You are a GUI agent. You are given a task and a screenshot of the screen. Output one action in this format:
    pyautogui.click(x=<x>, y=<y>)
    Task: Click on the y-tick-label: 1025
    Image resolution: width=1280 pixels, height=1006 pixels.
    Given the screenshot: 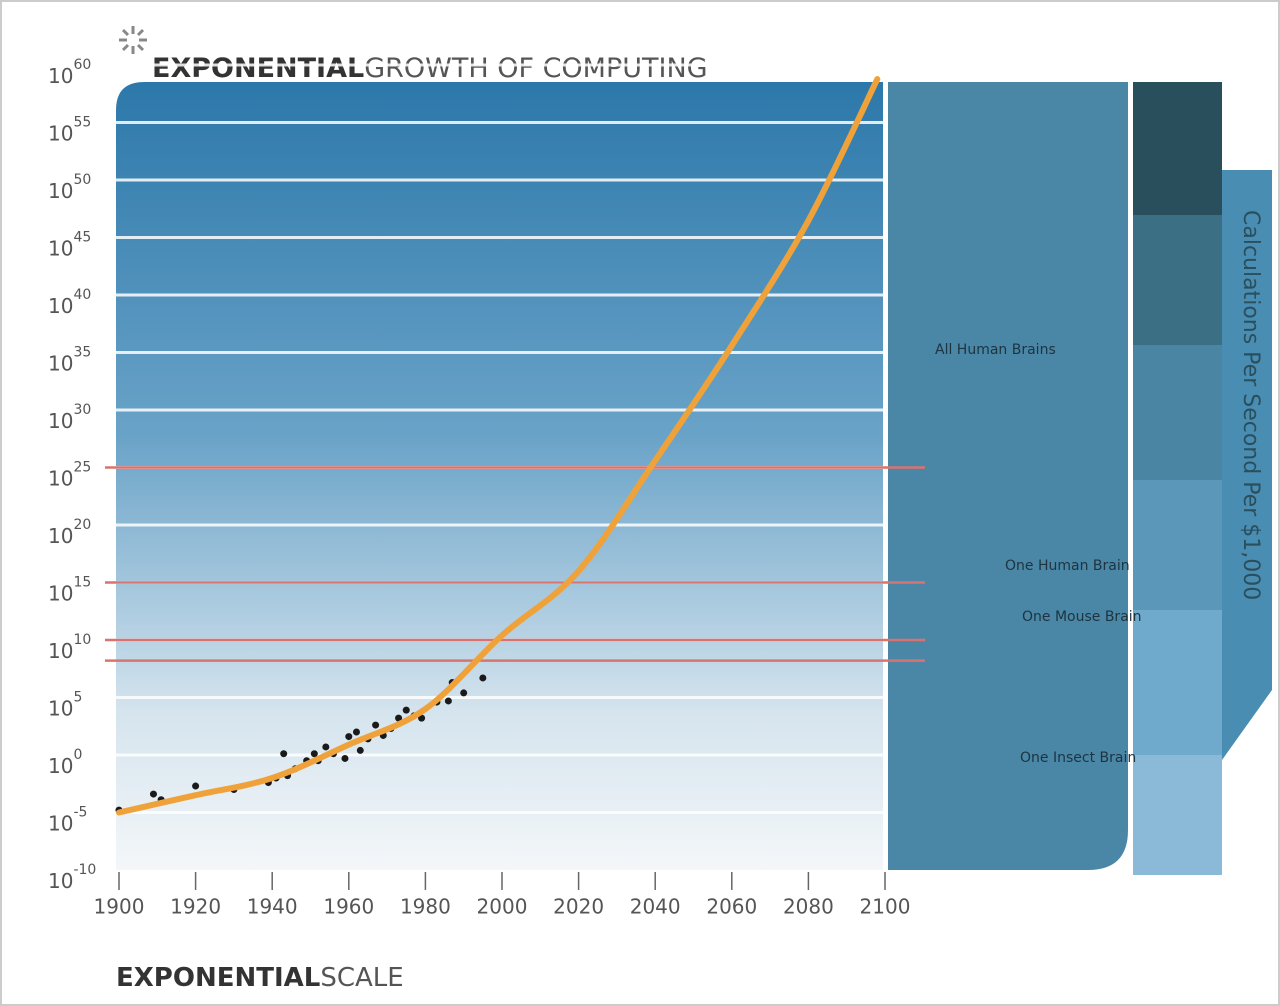 What is the action you would take?
    pyautogui.click(x=69, y=475)
    